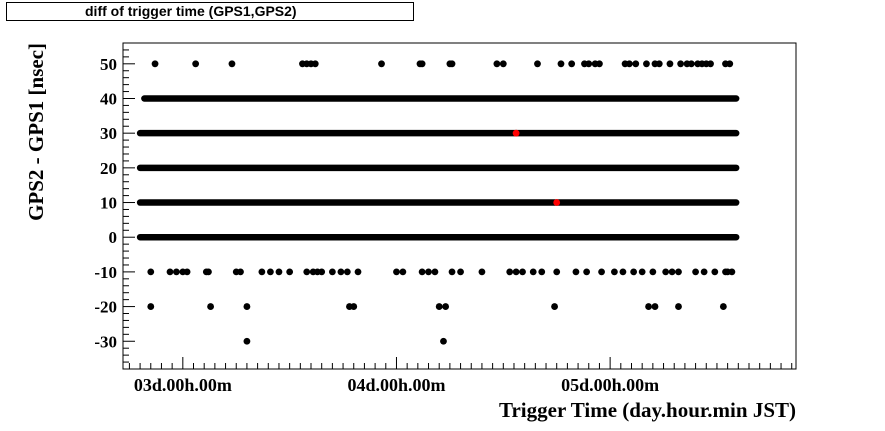  Describe the element at coordinates (108, 133) in the screenshot. I see `y-tick-label: 30` at that location.